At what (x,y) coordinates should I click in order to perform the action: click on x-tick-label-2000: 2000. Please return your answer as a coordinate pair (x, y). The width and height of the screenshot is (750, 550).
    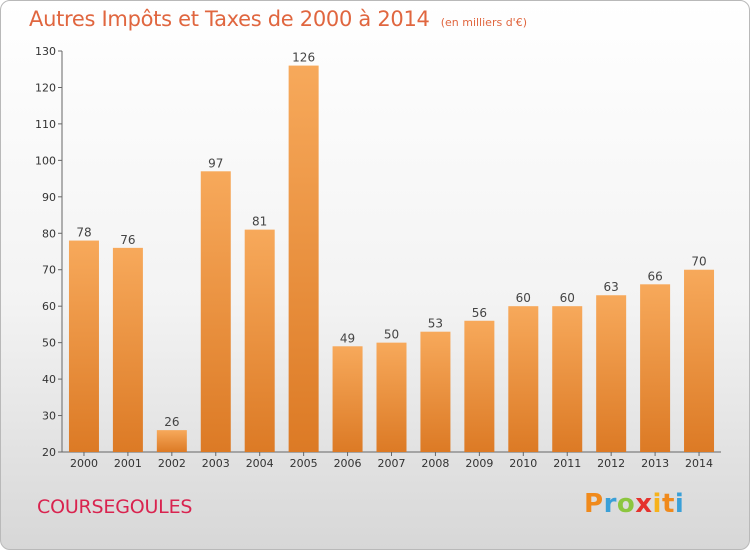
    Looking at the image, I should click on (84, 463).